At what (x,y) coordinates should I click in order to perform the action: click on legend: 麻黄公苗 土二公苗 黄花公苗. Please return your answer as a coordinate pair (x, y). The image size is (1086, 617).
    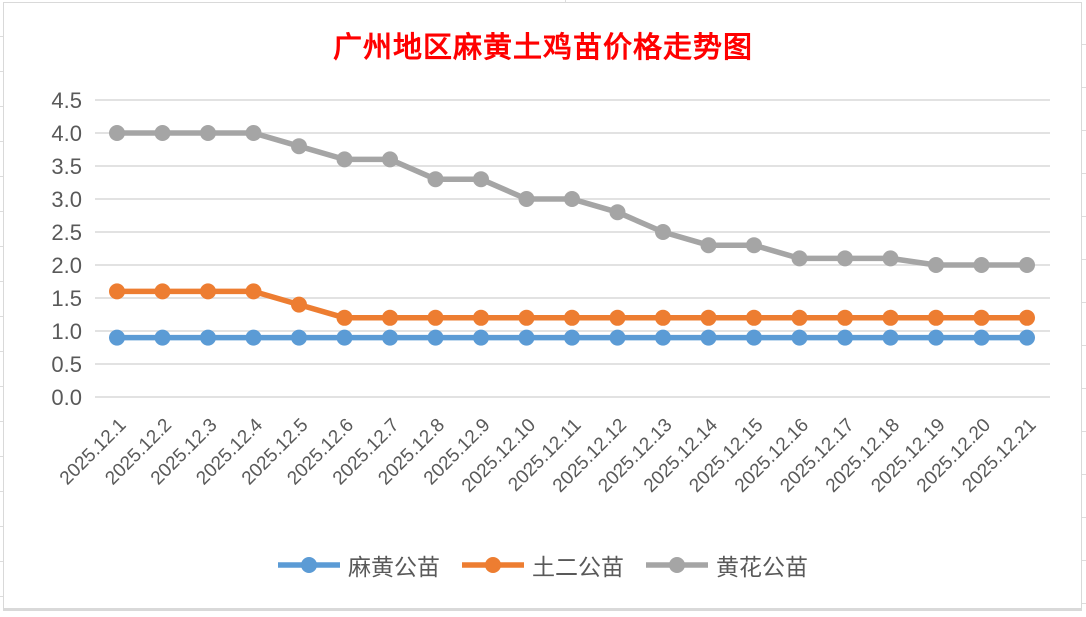
    Looking at the image, I should click on (543, 565).